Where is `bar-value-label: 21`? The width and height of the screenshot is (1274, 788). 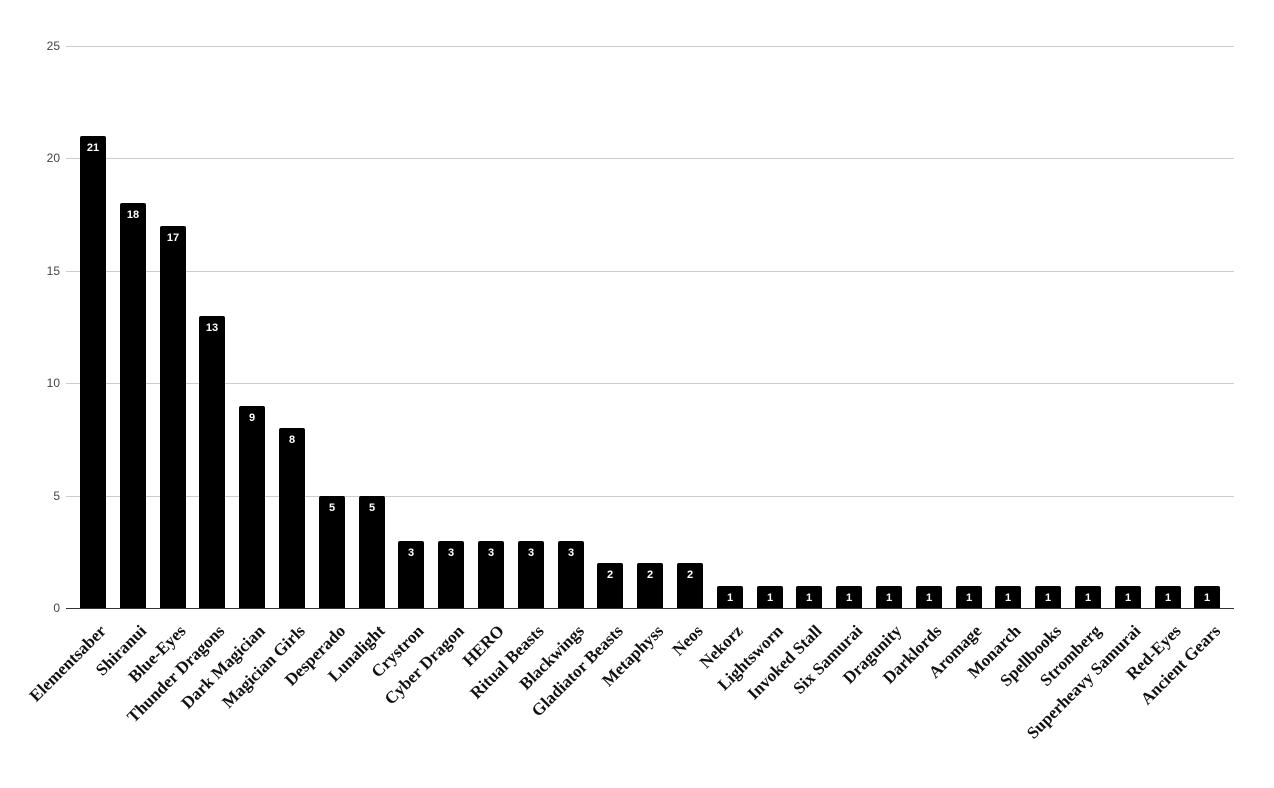
bar-value-label: 21 is located at coordinates (93, 148).